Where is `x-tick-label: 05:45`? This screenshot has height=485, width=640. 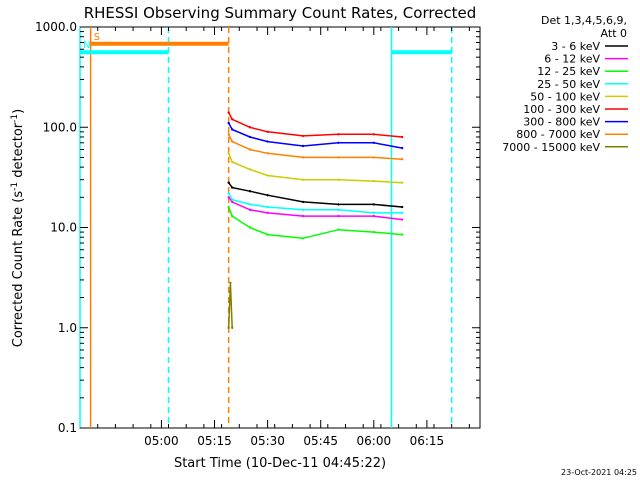 x-tick-label: 05:45 is located at coordinates (320, 441).